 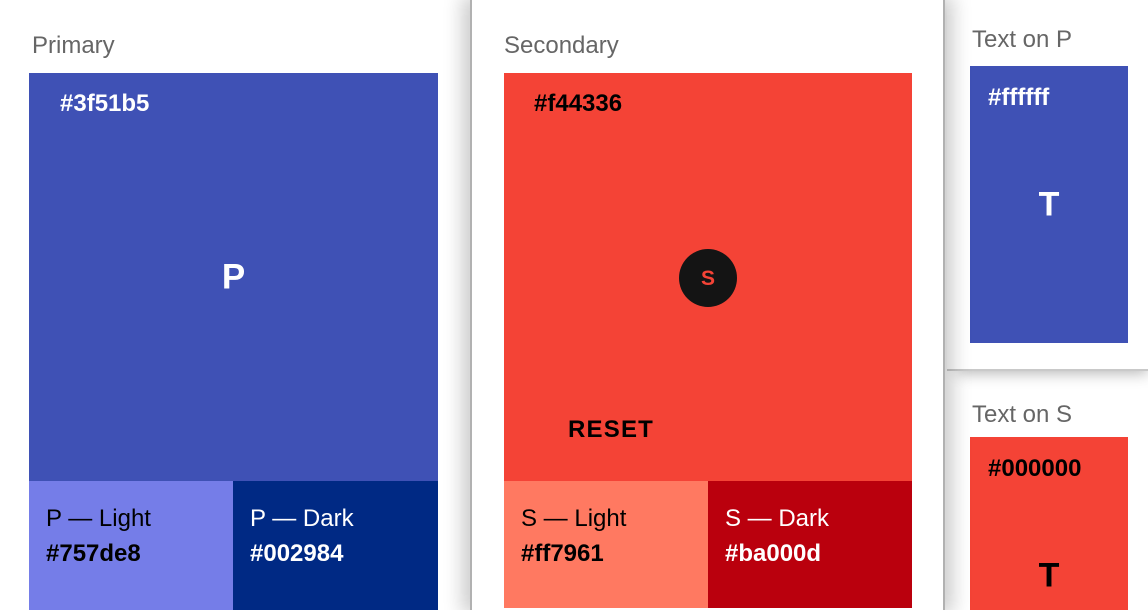 What do you see at coordinates (1035, 468) in the screenshot?
I see `text-on-secondary-hex: #000000` at bounding box center [1035, 468].